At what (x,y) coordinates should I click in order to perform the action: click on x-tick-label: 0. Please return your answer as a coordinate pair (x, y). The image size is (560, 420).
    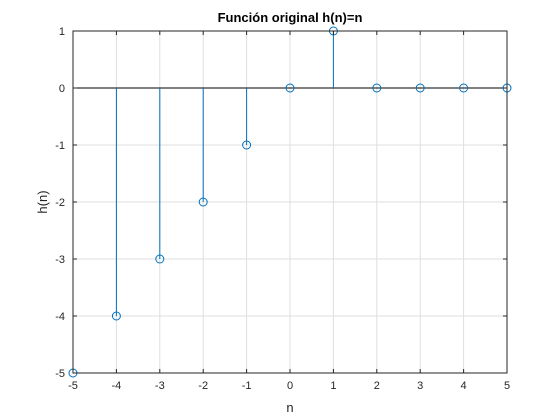
    Looking at the image, I should click on (290, 386).